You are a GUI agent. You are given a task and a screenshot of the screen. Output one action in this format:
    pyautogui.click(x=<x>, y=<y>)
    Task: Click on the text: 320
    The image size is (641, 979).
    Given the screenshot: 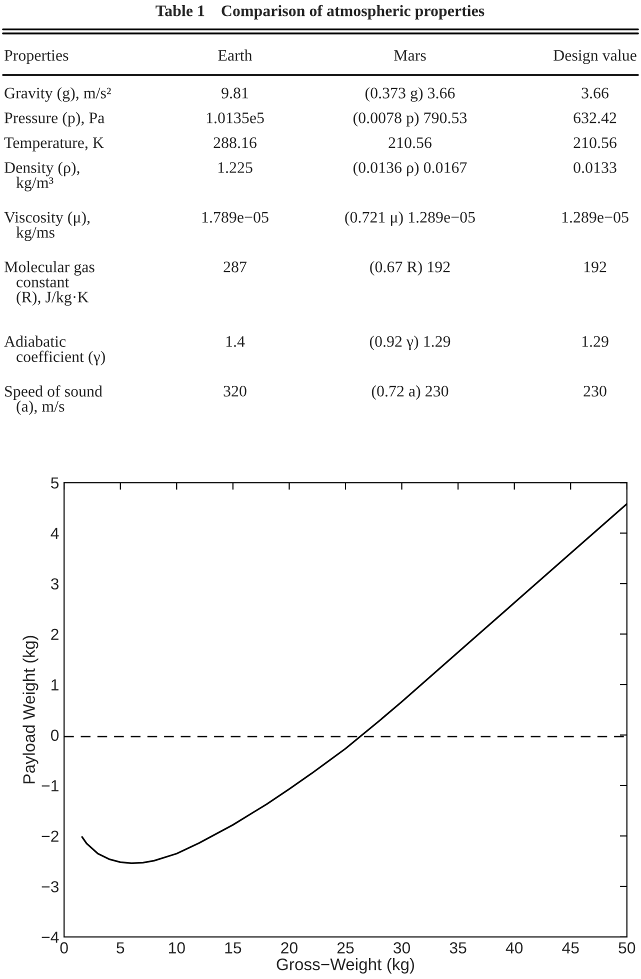 What is the action you would take?
    pyautogui.click(x=235, y=391)
    